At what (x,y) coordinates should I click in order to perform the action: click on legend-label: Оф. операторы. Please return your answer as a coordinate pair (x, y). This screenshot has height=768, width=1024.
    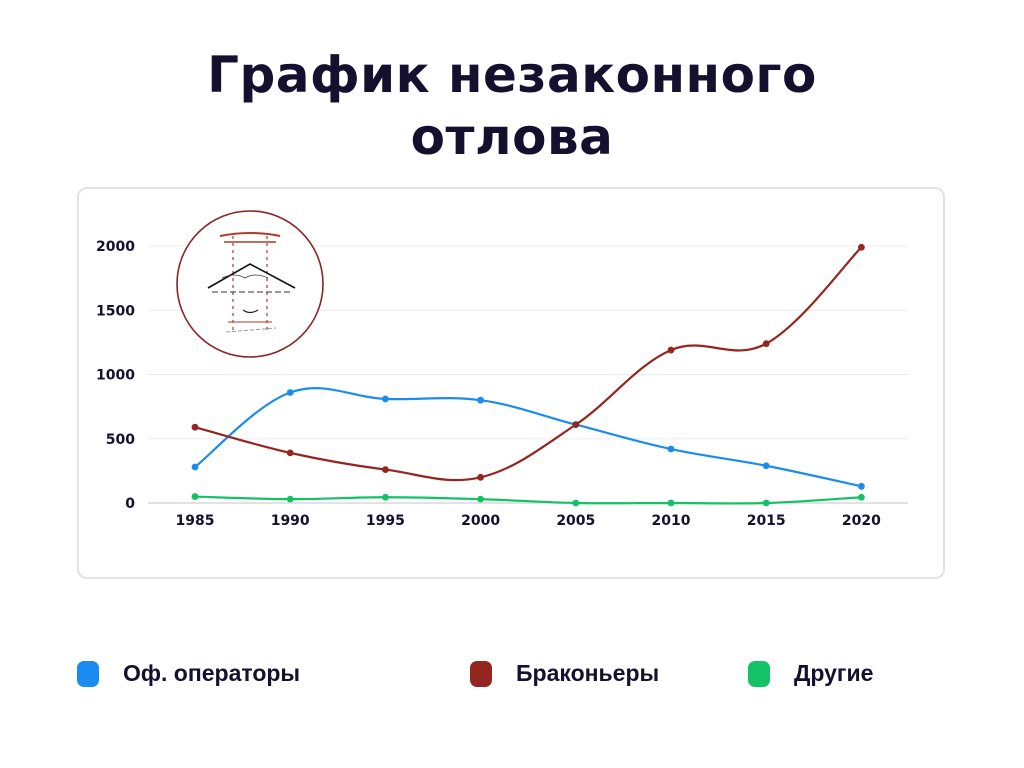
    Looking at the image, I should click on (212, 673).